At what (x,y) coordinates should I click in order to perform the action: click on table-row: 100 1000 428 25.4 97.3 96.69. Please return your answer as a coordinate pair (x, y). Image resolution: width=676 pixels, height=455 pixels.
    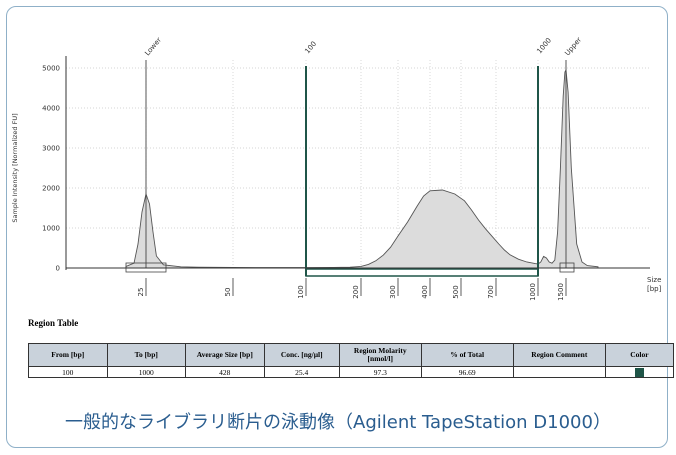
    Looking at the image, I should click on (351, 372).